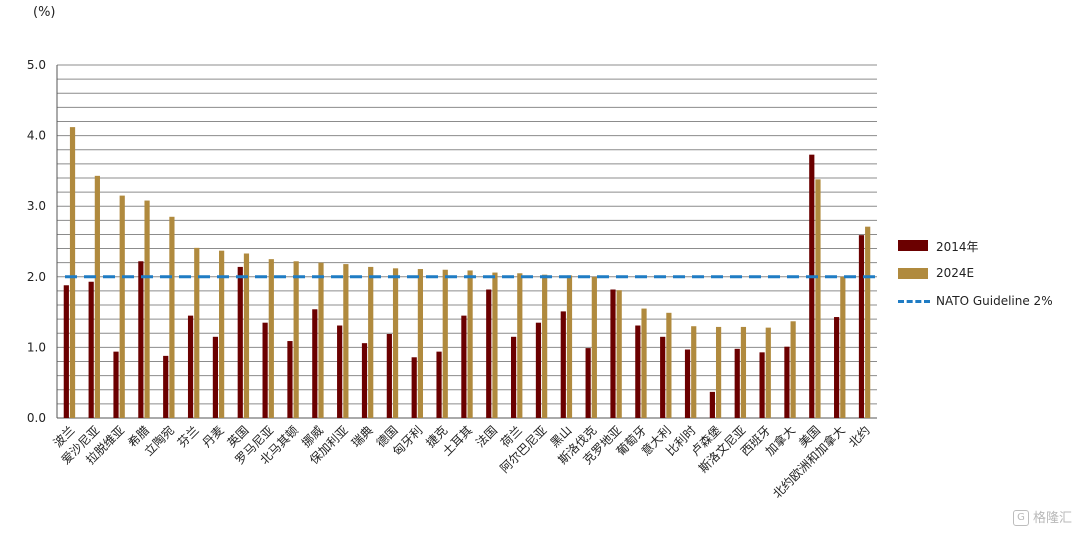  Describe the element at coordinates (44, 12) in the screenshot. I see `y-axis-unit-label: (%)` at that location.